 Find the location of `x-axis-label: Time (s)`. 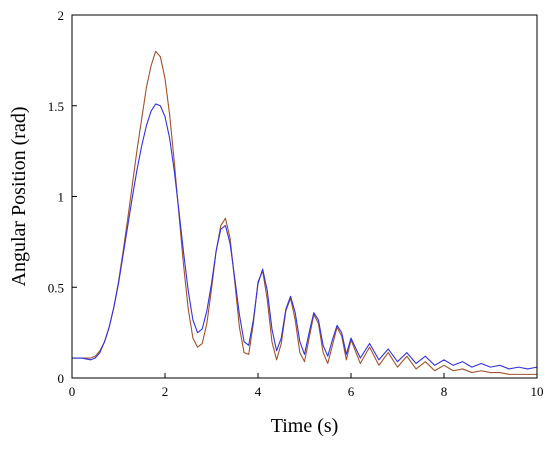

x-axis-label: Time (s) is located at coordinates (305, 426).